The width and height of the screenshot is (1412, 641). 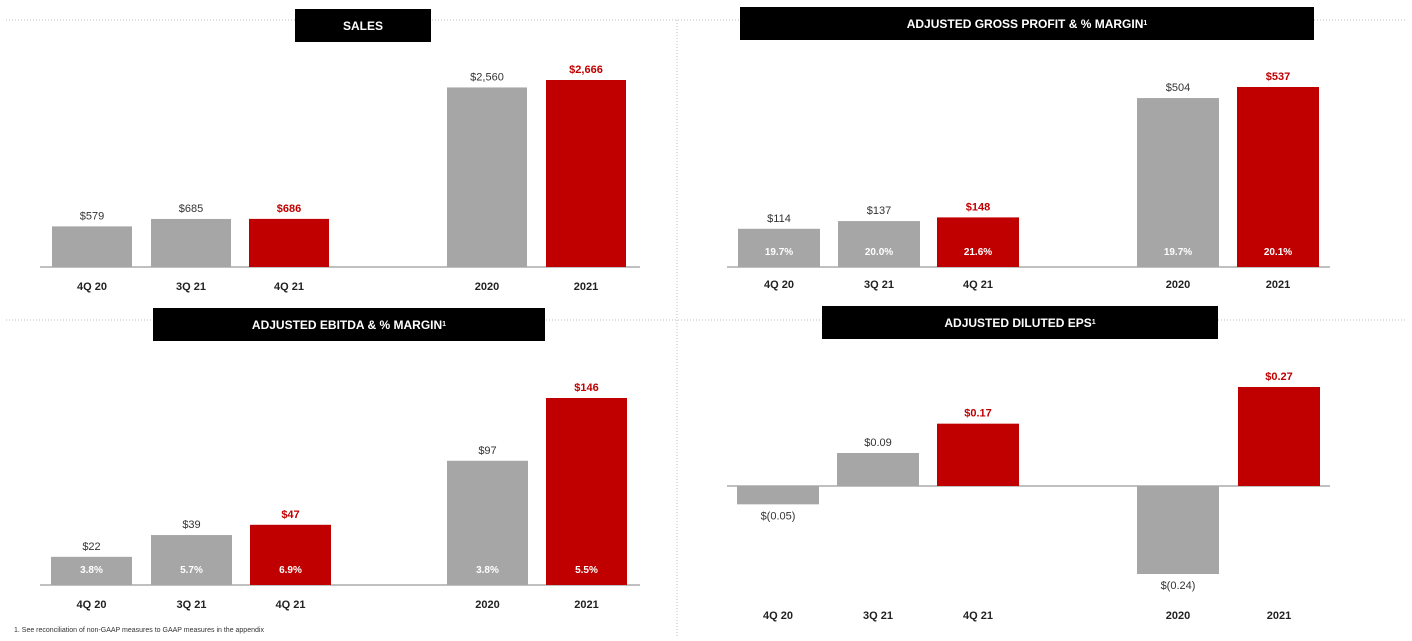 I want to click on data-label: $148, so click(x=978, y=207).